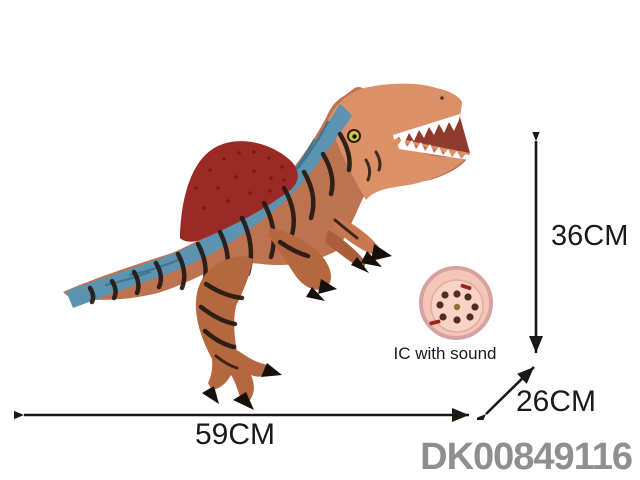  What do you see at coordinates (235, 434) in the screenshot?
I see `length-dimension-label: 59CM` at bounding box center [235, 434].